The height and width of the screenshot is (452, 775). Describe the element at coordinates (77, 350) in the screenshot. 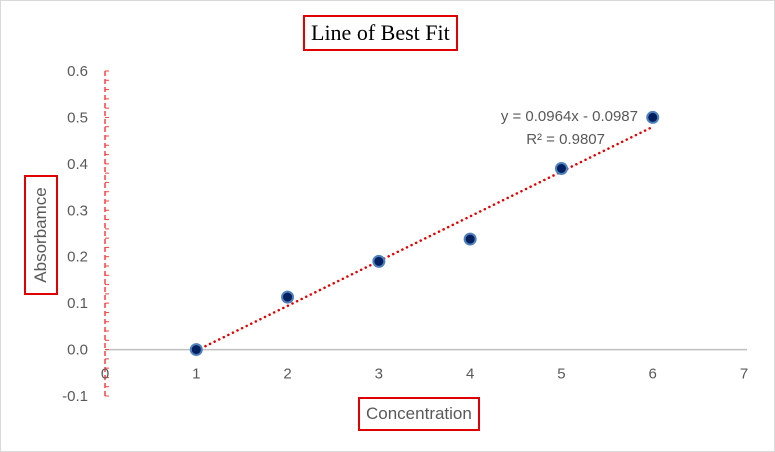

I see `y-tick-label: 0.0` at that location.